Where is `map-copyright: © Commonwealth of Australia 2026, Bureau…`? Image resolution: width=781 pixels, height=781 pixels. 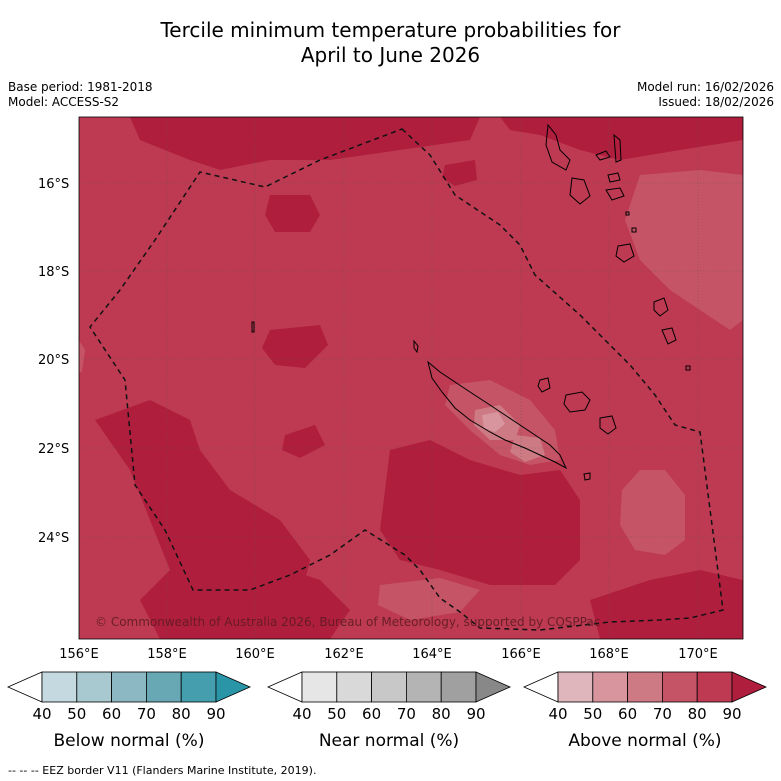
map-copyright: © Commonwealth of Australia 2026, Bureau… is located at coordinates (347, 622).